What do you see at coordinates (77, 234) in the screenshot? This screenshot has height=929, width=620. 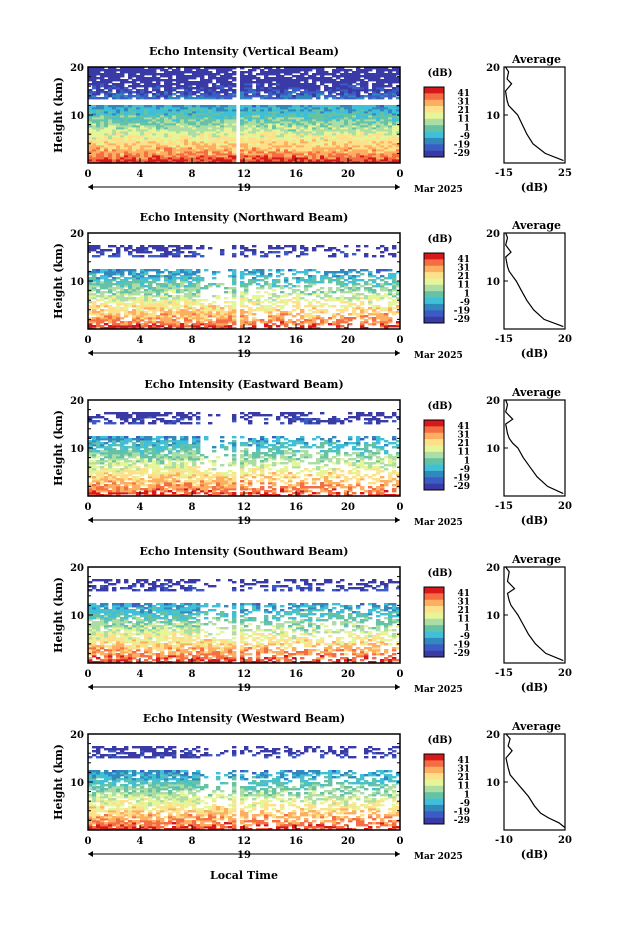 I see `y-tick-label: 20` at bounding box center [77, 234].